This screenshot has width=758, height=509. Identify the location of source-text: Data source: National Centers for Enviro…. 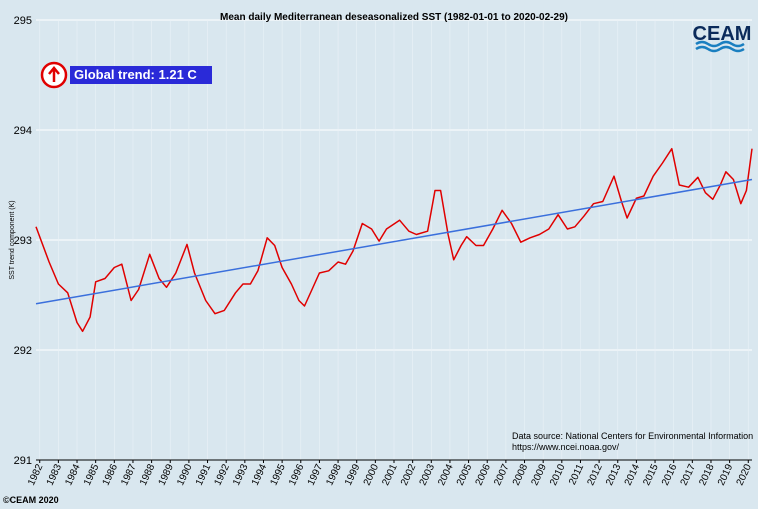
(632, 436).